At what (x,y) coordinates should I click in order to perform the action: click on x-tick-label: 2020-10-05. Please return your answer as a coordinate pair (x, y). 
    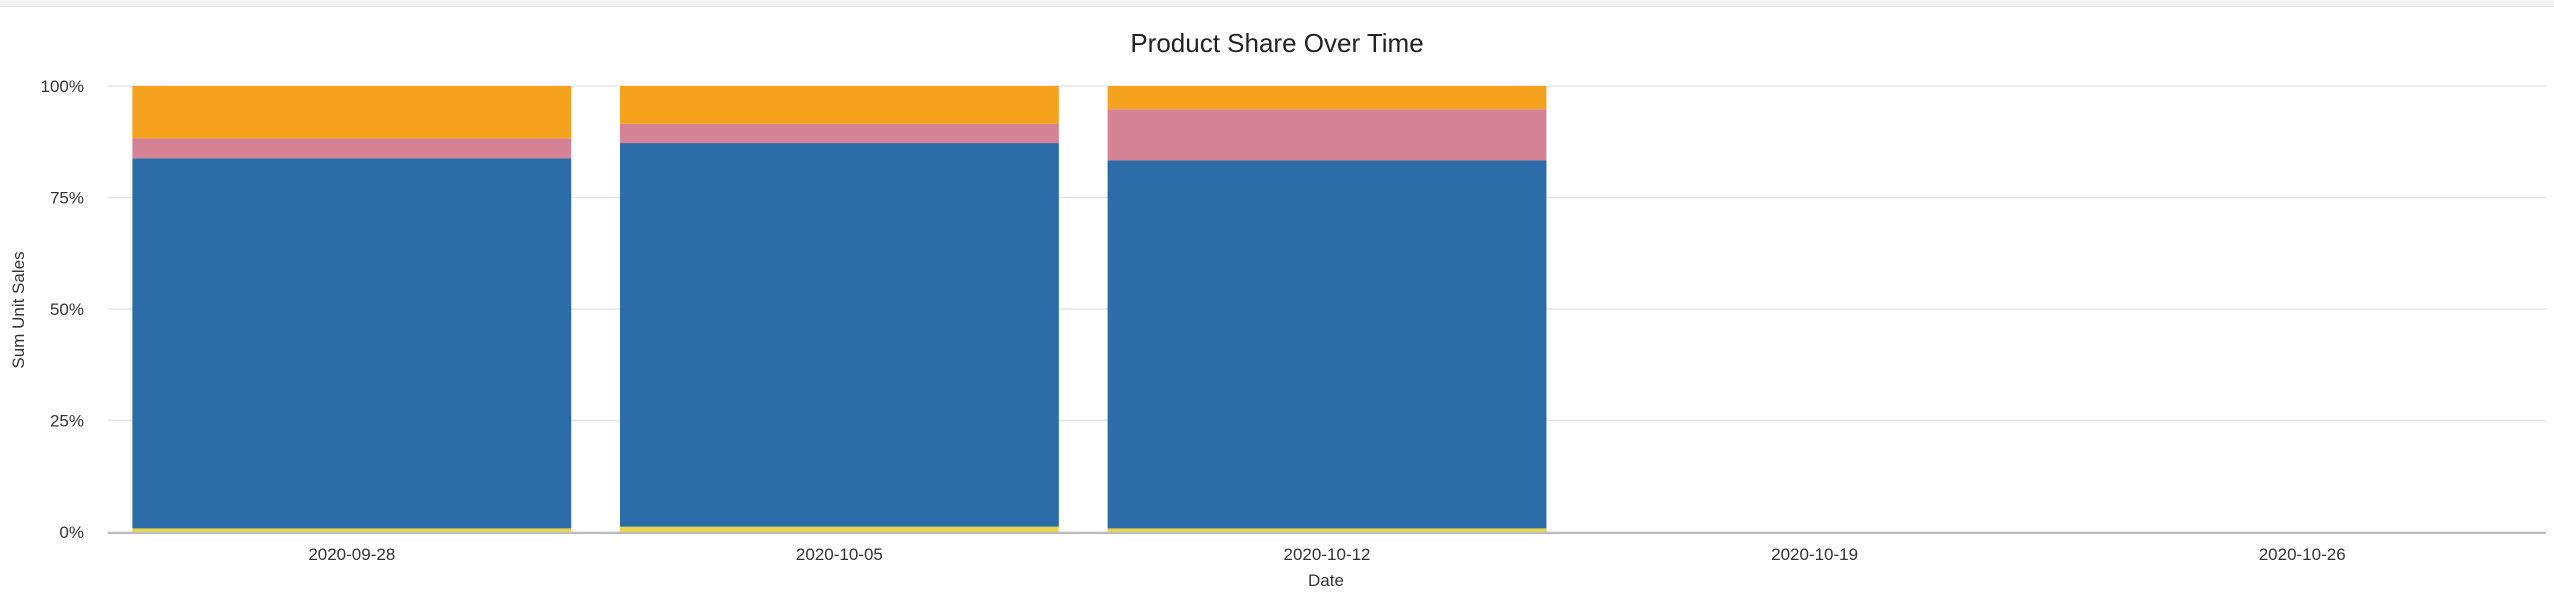
    Looking at the image, I should click on (839, 554).